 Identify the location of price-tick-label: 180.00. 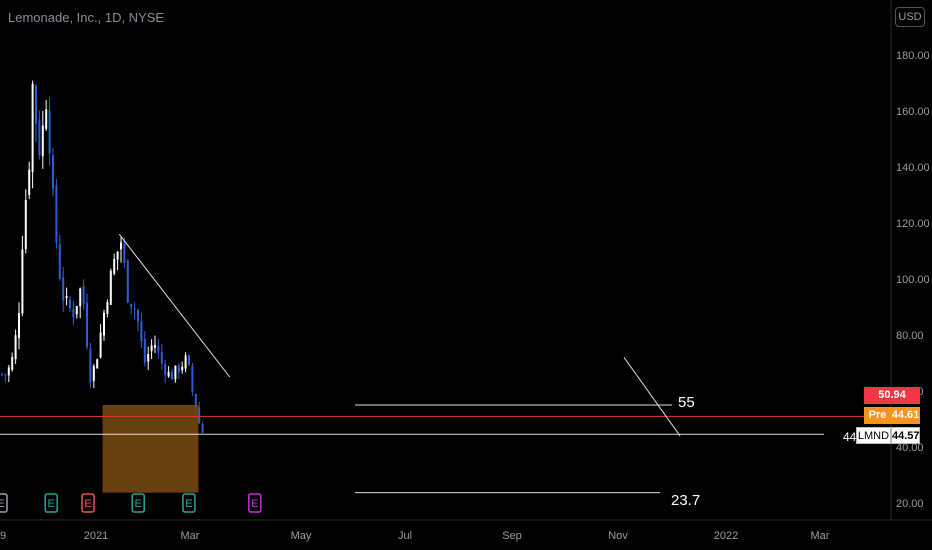
(913, 56).